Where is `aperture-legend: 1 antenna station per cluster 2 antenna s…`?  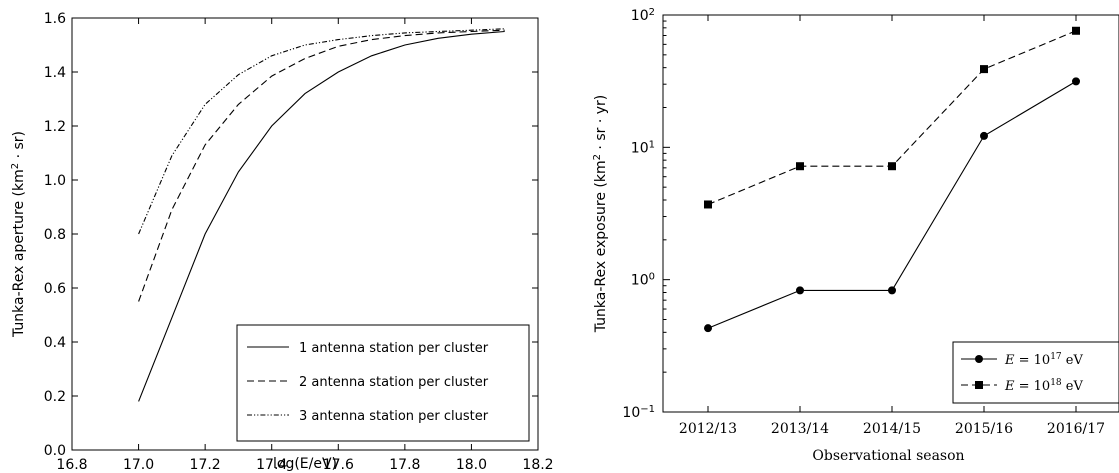
aperture-legend: 1 antenna station per cluster 2 antenna s… is located at coordinates (383, 383).